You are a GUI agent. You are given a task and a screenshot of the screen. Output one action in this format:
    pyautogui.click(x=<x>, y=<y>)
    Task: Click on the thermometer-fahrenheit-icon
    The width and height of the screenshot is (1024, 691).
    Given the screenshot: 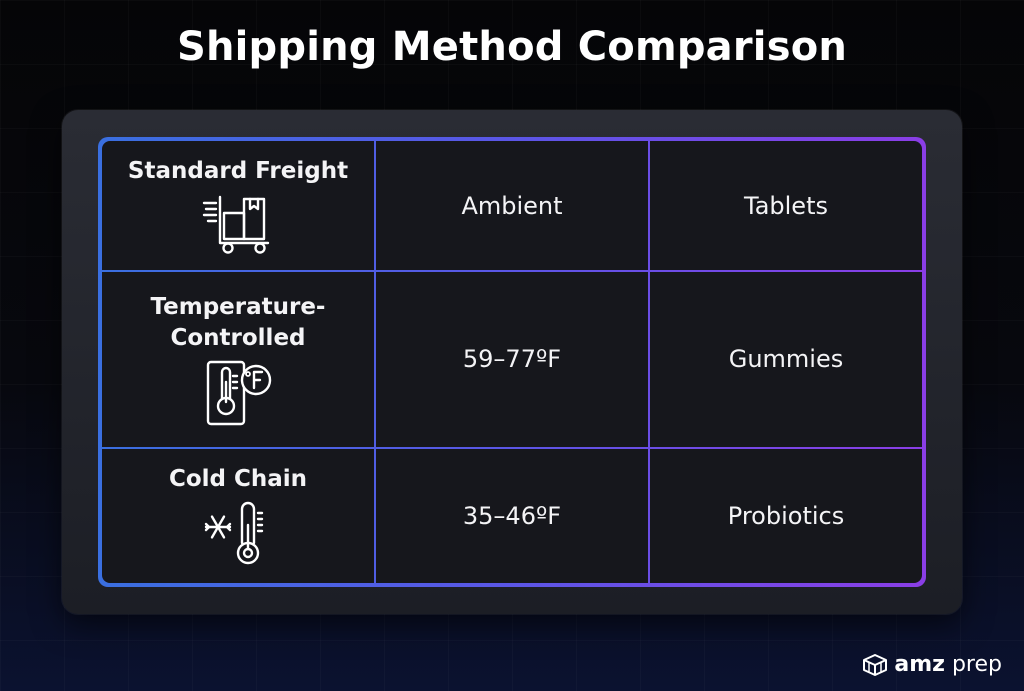 What is the action you would take?
    pyautogui.click(x=239, y=393)
    